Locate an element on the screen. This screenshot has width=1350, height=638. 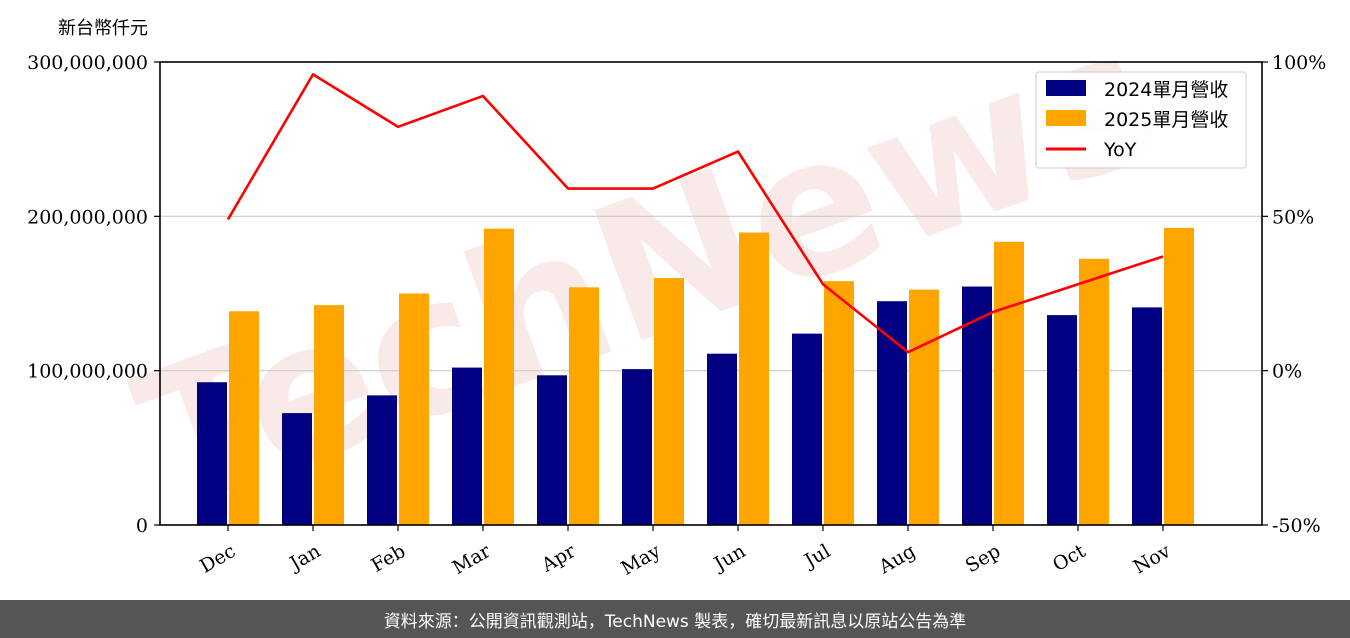
legend-box is located at coordinates (1141, 120).